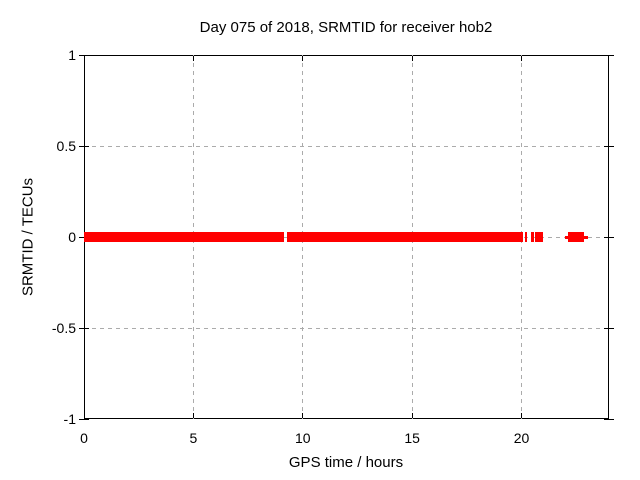 The image size is (640, 480). What do you see at coordinates (84, 438) in the screenshot?
I see `x-tick-label: 0` at bounding box center [84, 438].